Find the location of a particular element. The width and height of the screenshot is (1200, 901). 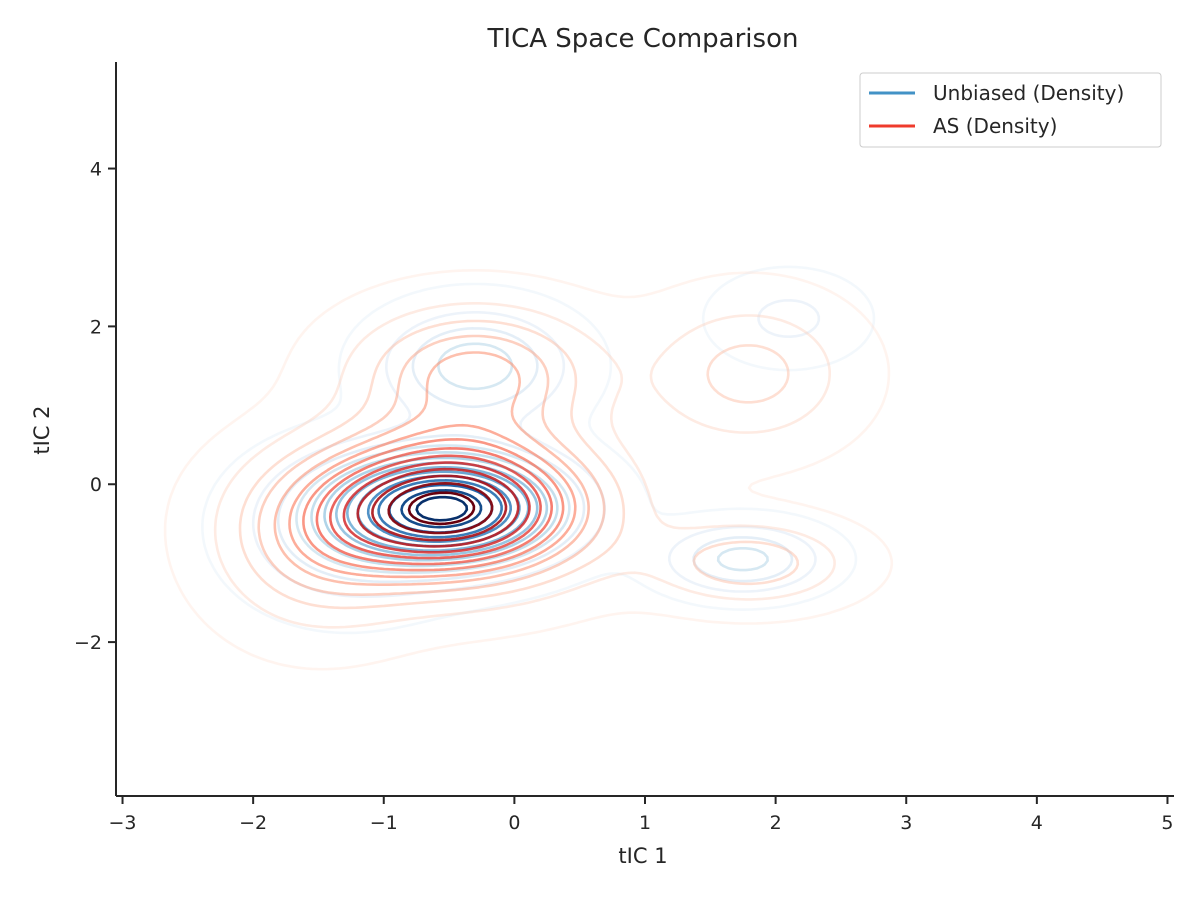

legend-label-unbiased: Unbiased (Density) is located at coordinates (1028, 93).